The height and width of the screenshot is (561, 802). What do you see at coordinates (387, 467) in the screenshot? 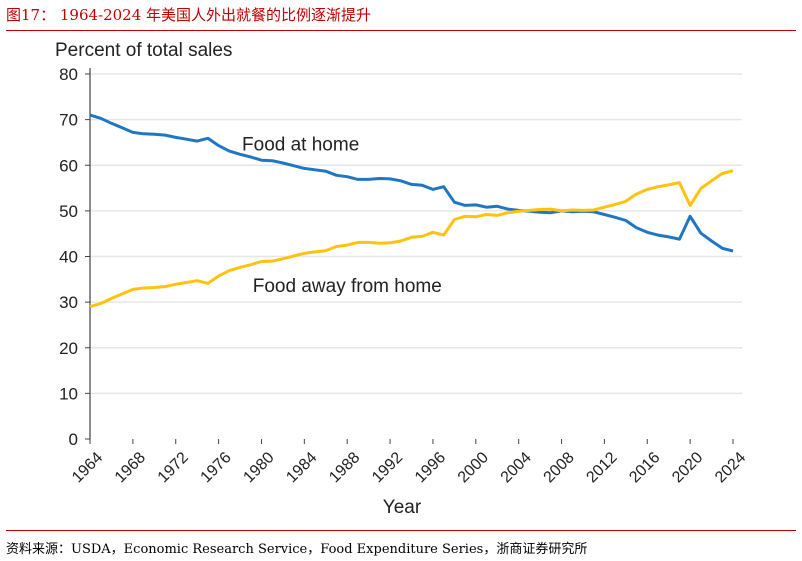
I see `x-tick-label: 1992` at bounding box center [387, 467].